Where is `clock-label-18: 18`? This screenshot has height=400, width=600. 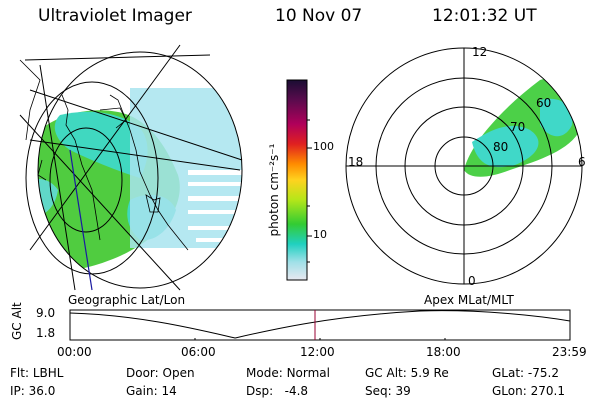
clock-label-18: 18 is located at coordinates (356, 162).